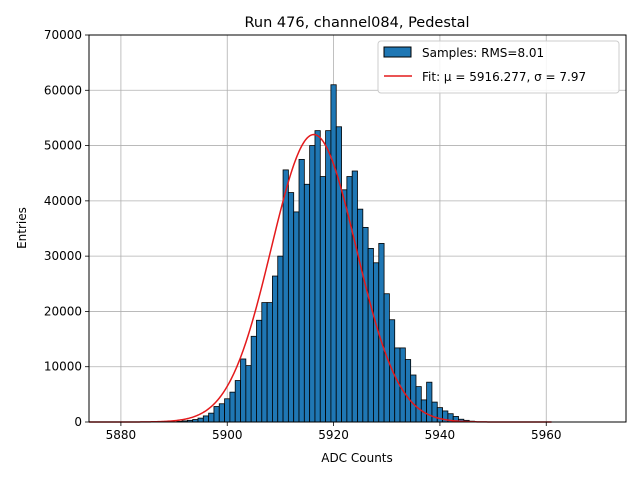 This screenshot has height=480, width=640. I want to click on y-axis-ticks: 0 10000 20000 30000 40000 50000 60000 70000, so click(66, 228).